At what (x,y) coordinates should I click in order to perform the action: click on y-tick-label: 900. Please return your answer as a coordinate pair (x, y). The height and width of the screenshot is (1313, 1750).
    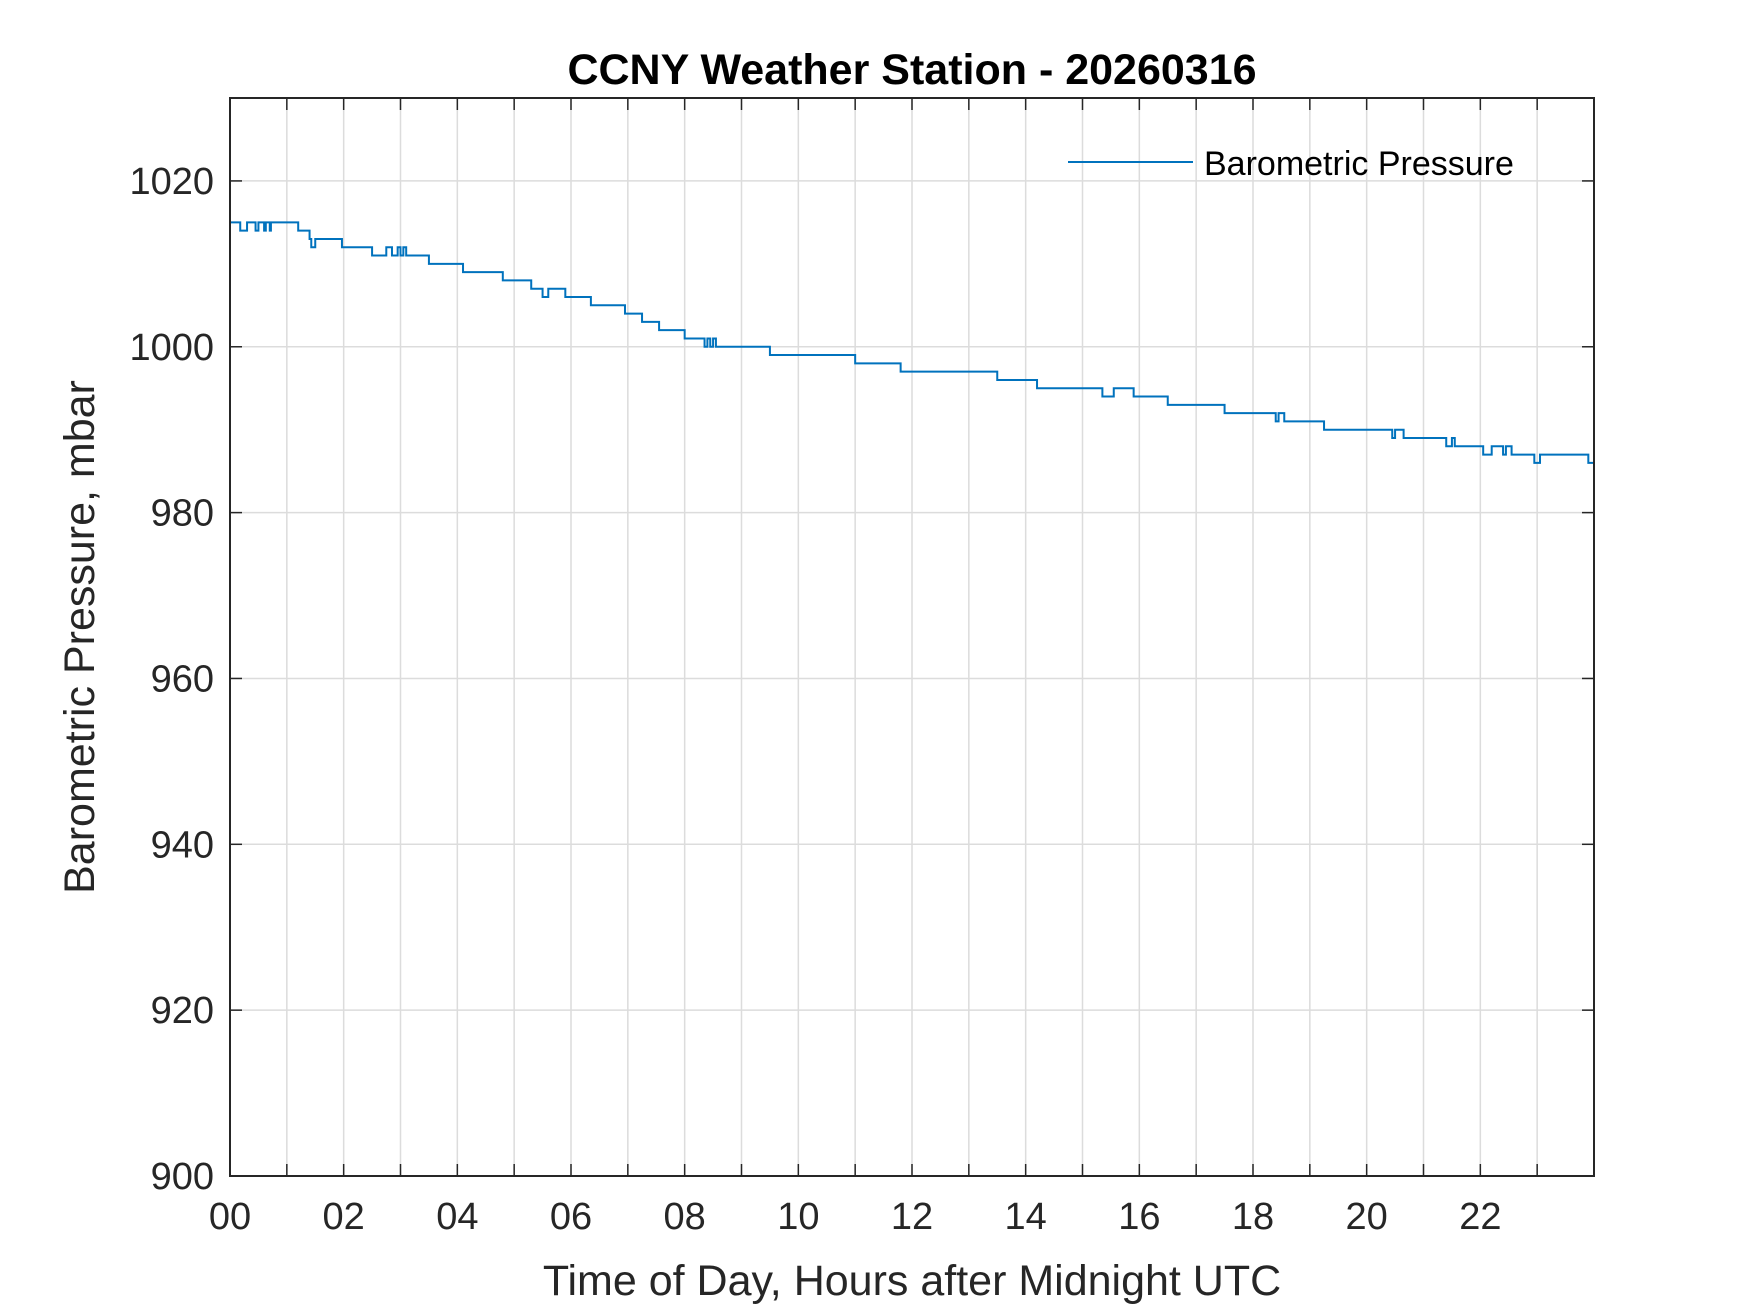
    Looking at the image, I should click on (182, 1177).